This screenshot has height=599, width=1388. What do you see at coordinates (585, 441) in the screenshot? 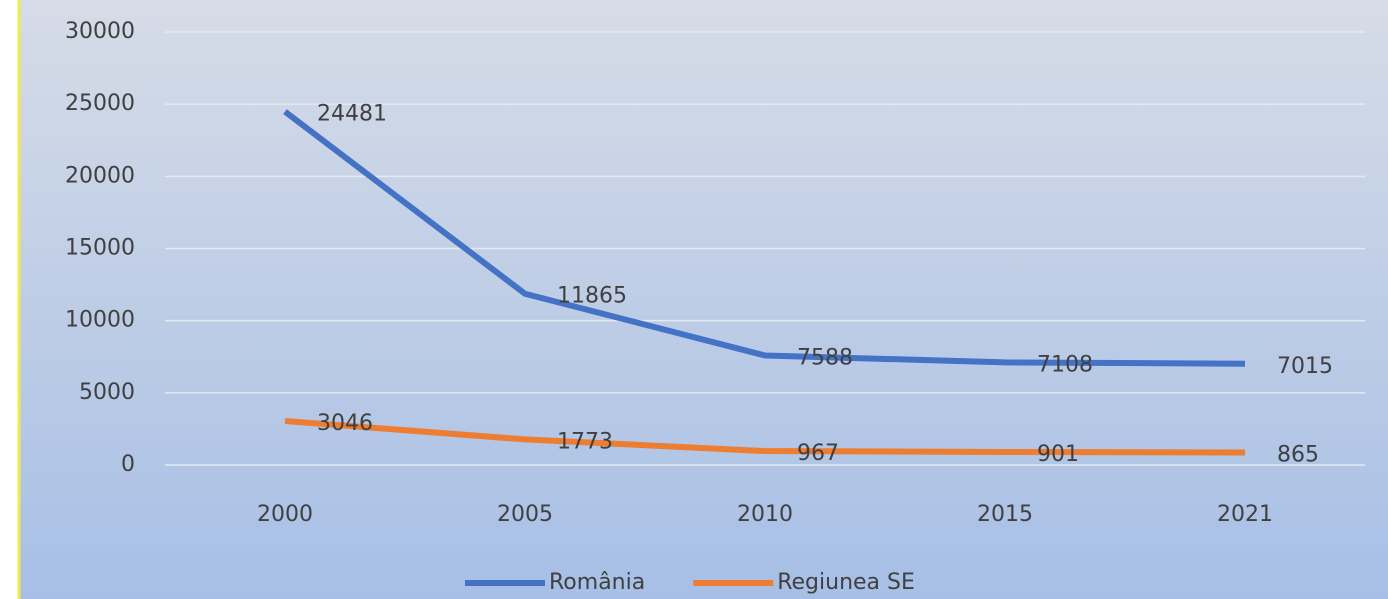
I see `data-label: 1773` at bounding box center [585, 441].